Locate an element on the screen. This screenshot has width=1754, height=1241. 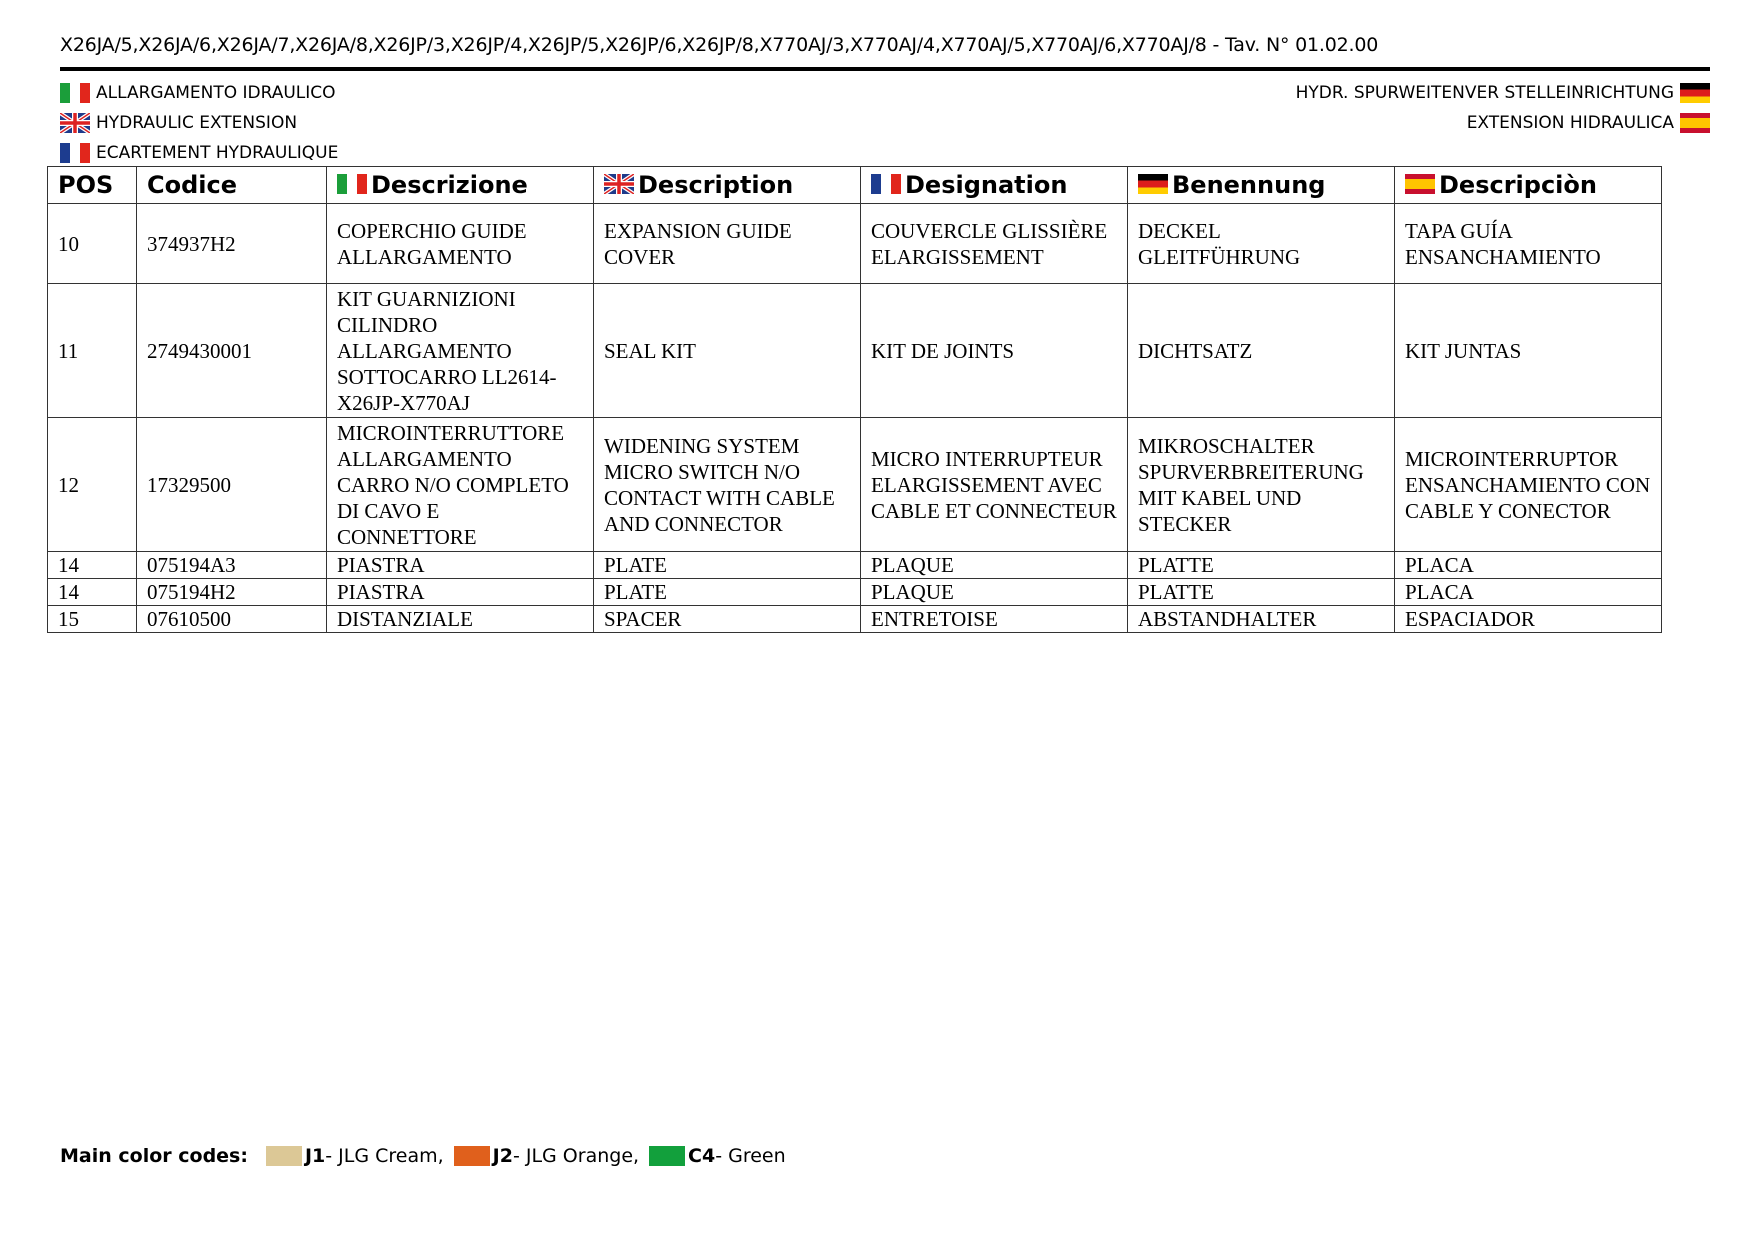
legend-item-j1: J1 - JLG Cream, is located at coordinates (354, 1156).